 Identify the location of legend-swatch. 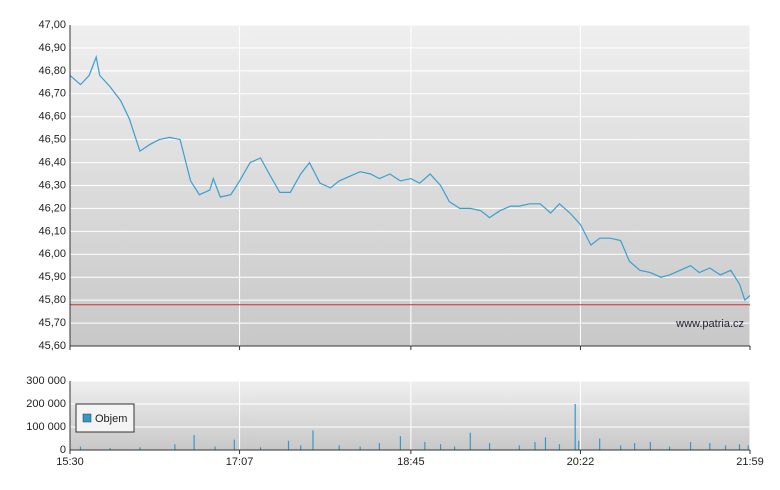
(87, 418).